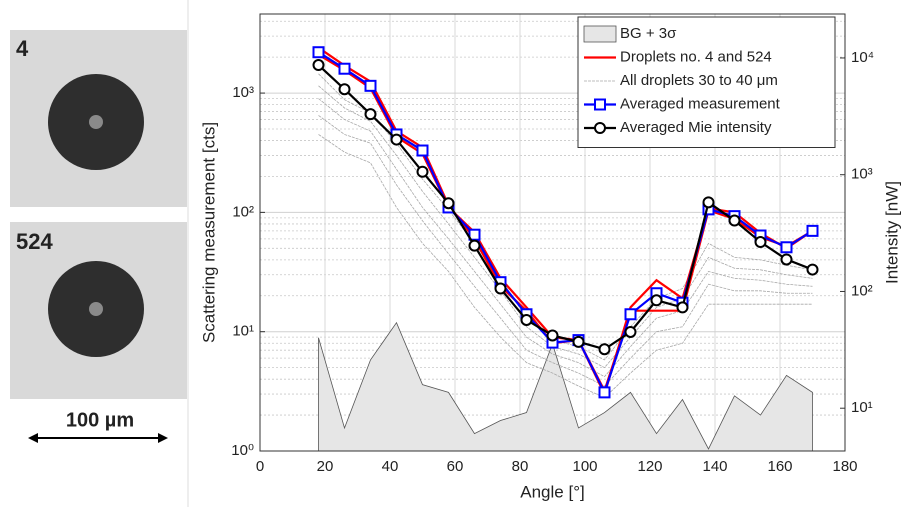 The image size is (907, 507). I want to click on x-tick-label: 40, so click(390, 466).